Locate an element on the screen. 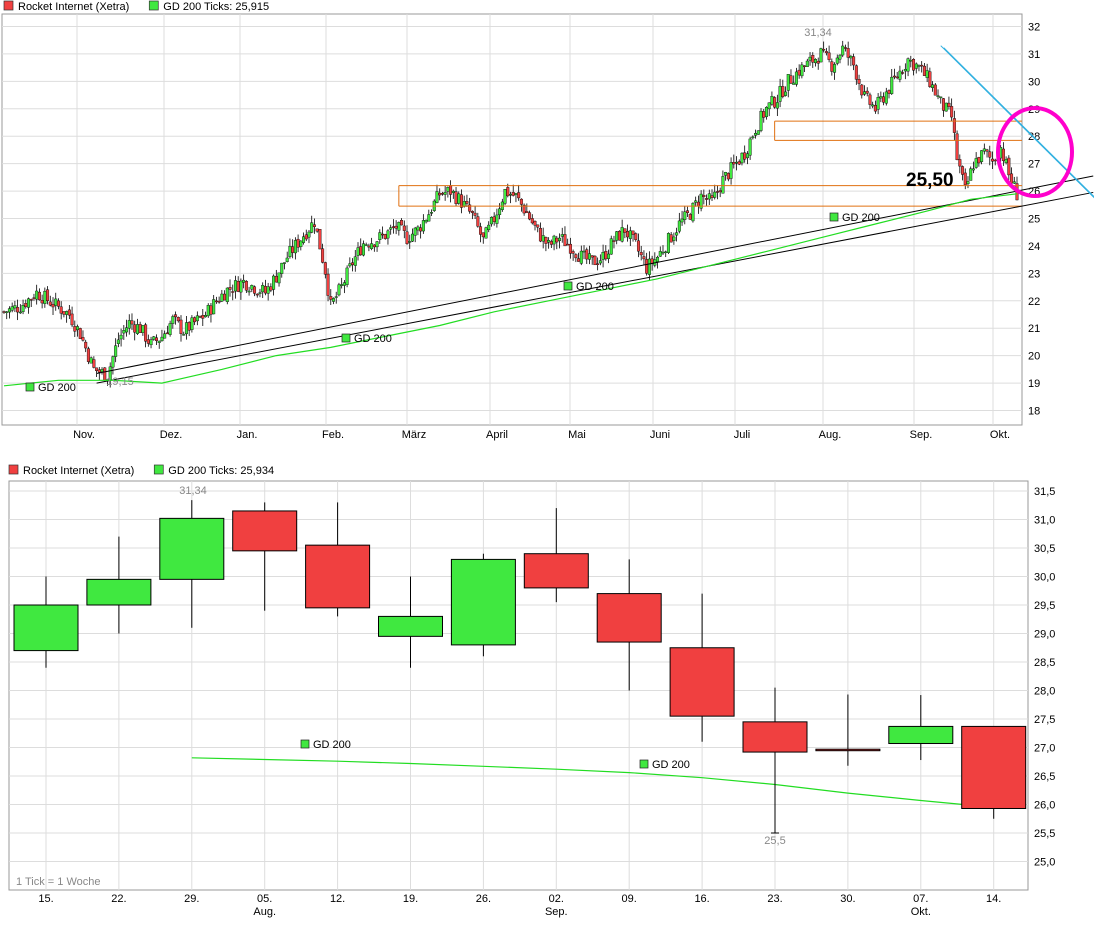 Image resolution: width=1094 pixels, height=930 pixels. chart2-y-tick: 29,0 is located at coordinates (1044, 635).